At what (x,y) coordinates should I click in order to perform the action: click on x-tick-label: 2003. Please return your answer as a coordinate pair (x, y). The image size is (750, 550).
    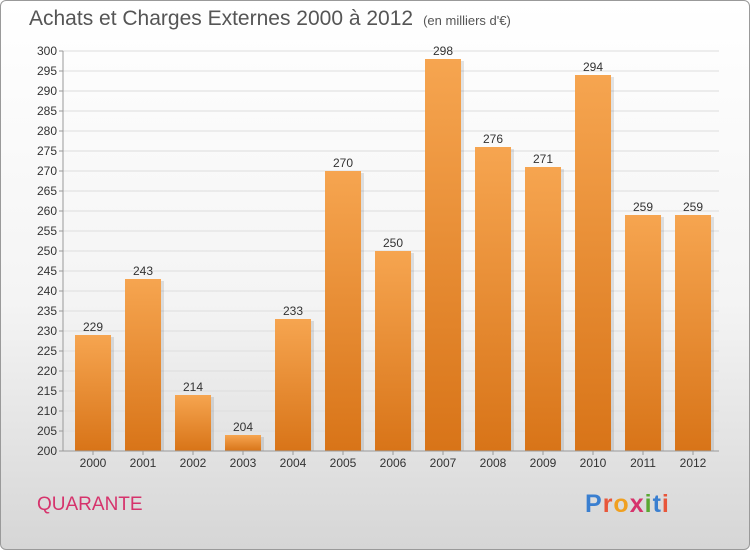
    Looking at the image, I should click on (243, 463).